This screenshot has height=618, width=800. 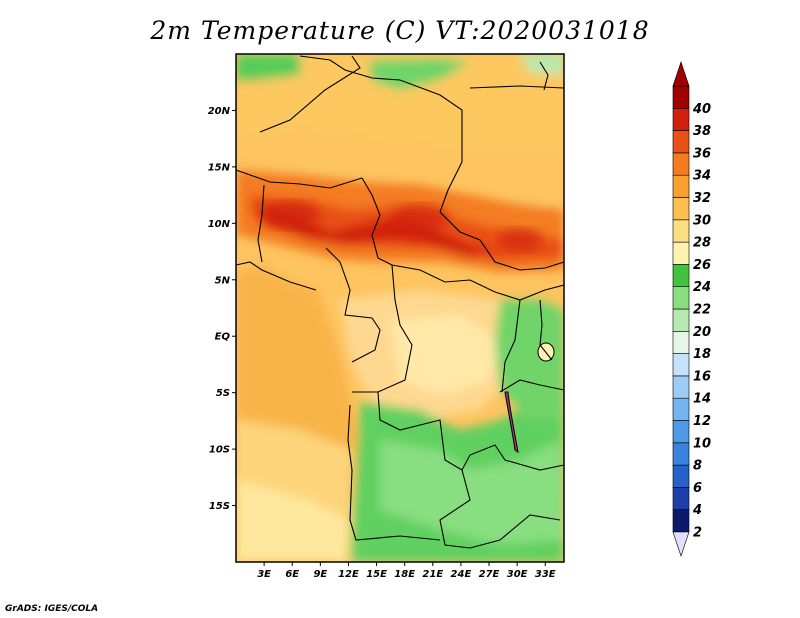 What do you see at coordinates (219, 506) in the screenshot?
I see `lat-tick-label: 15S` at bounding box center [219, 506].